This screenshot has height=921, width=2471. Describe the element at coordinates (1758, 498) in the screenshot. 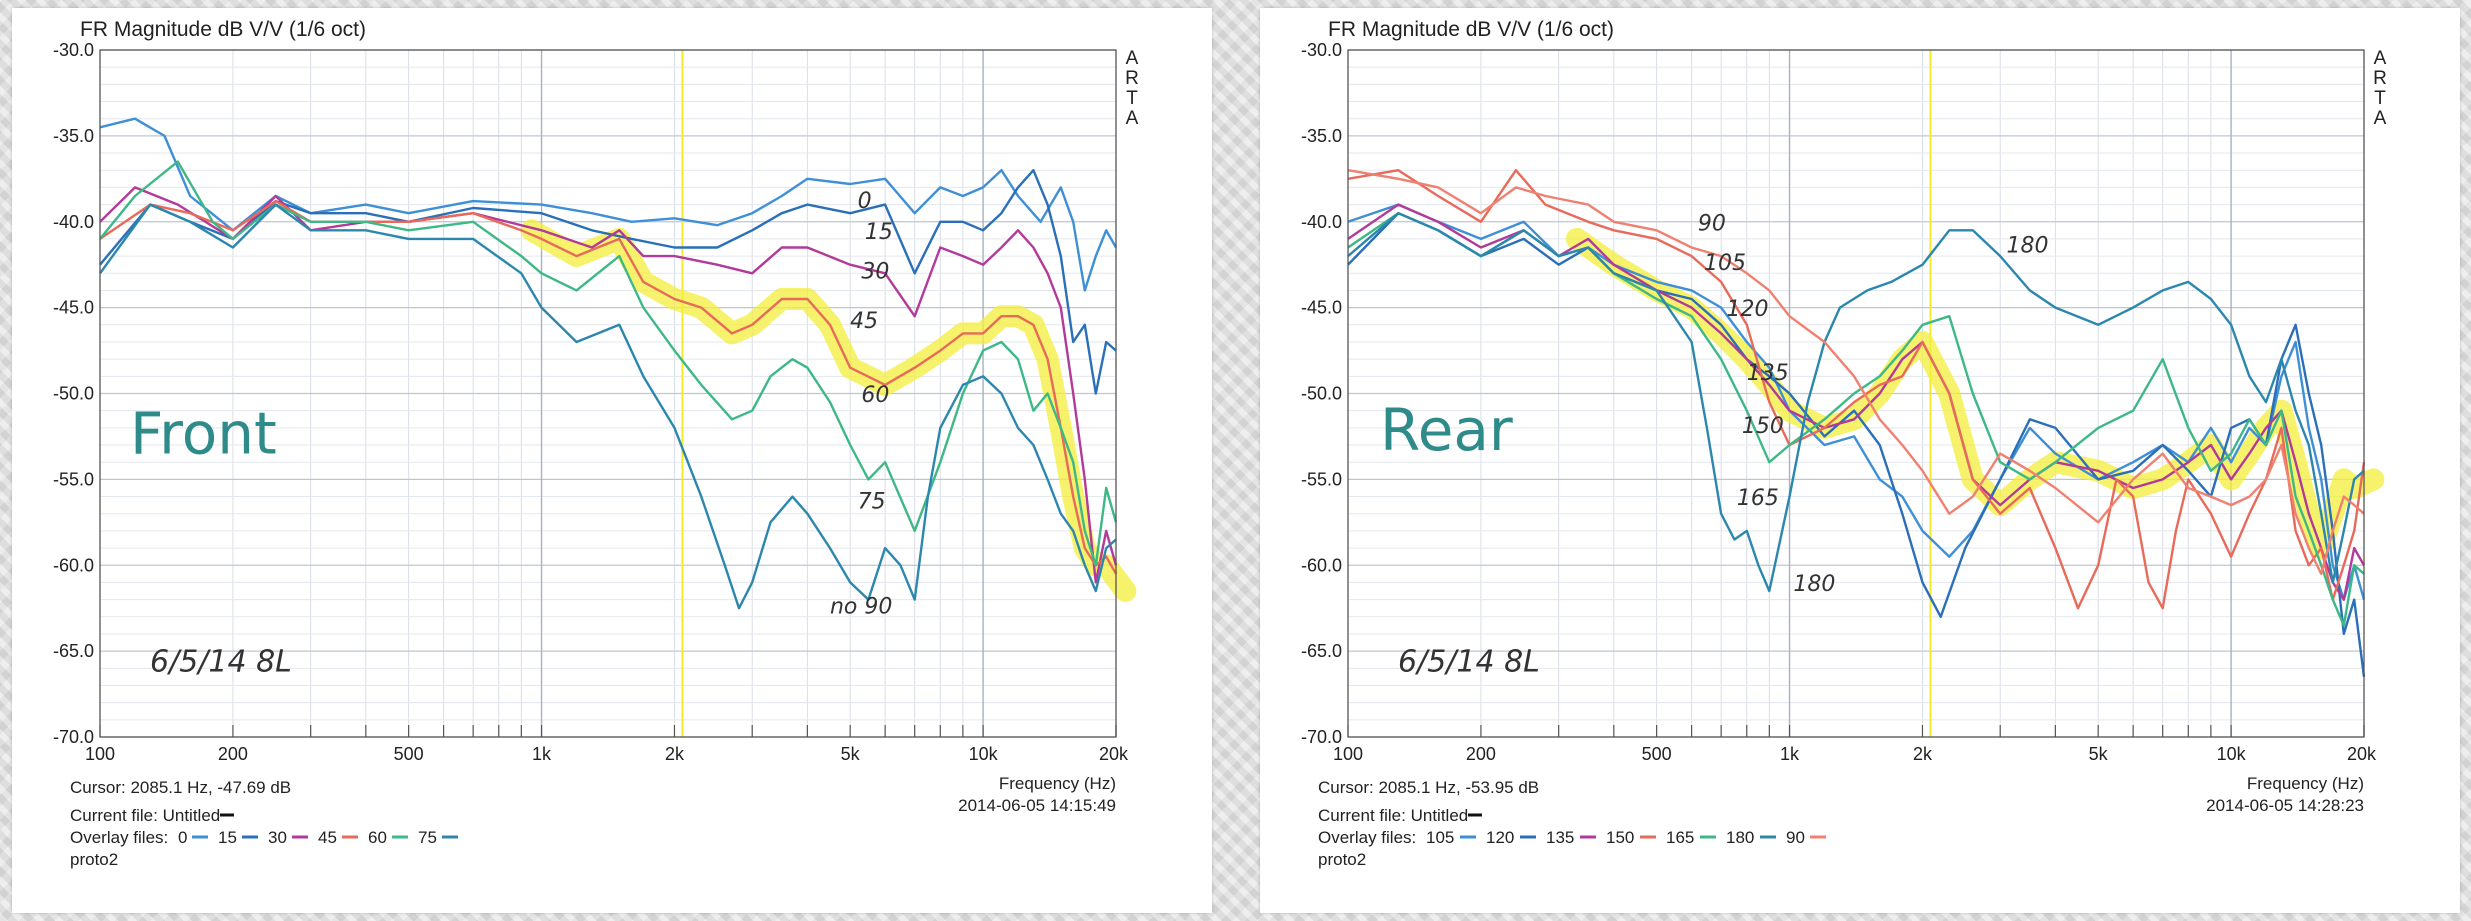

I see `rear-curve-annotation: 165` at that location.